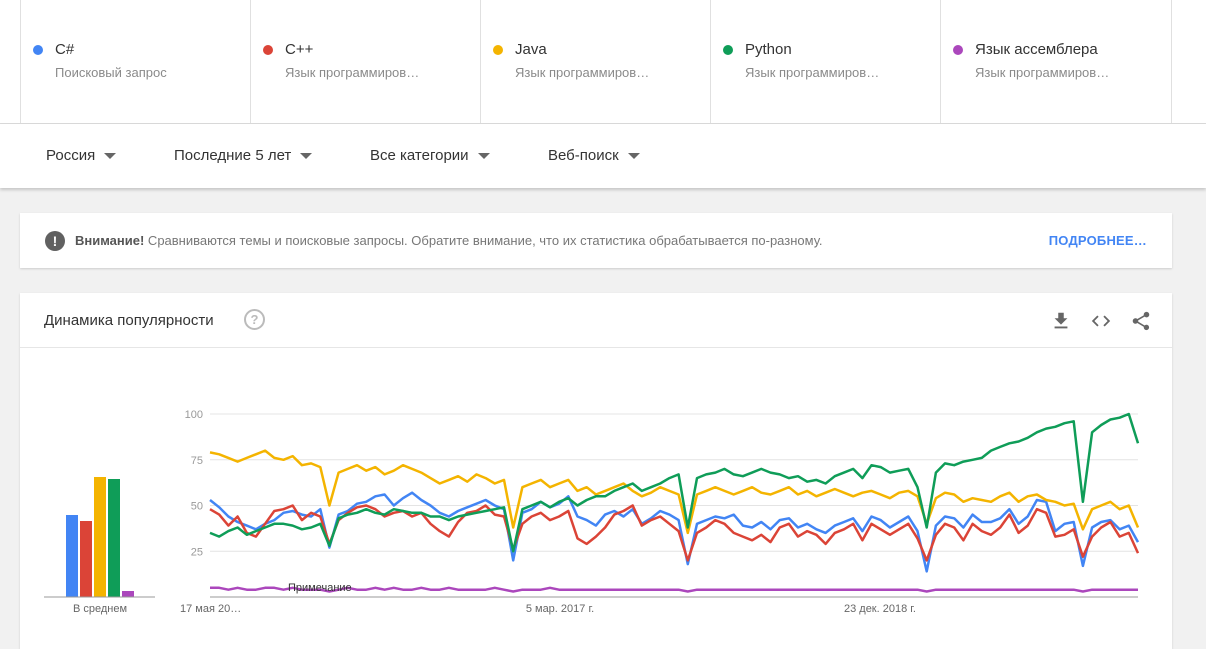 Image resolution: width=1206 pixels, height=649 pixels. What do you see at coordinates (110, 240) in the screenshot?
I see `notice-bold: Внимание!` at bounding box center [110, 240].